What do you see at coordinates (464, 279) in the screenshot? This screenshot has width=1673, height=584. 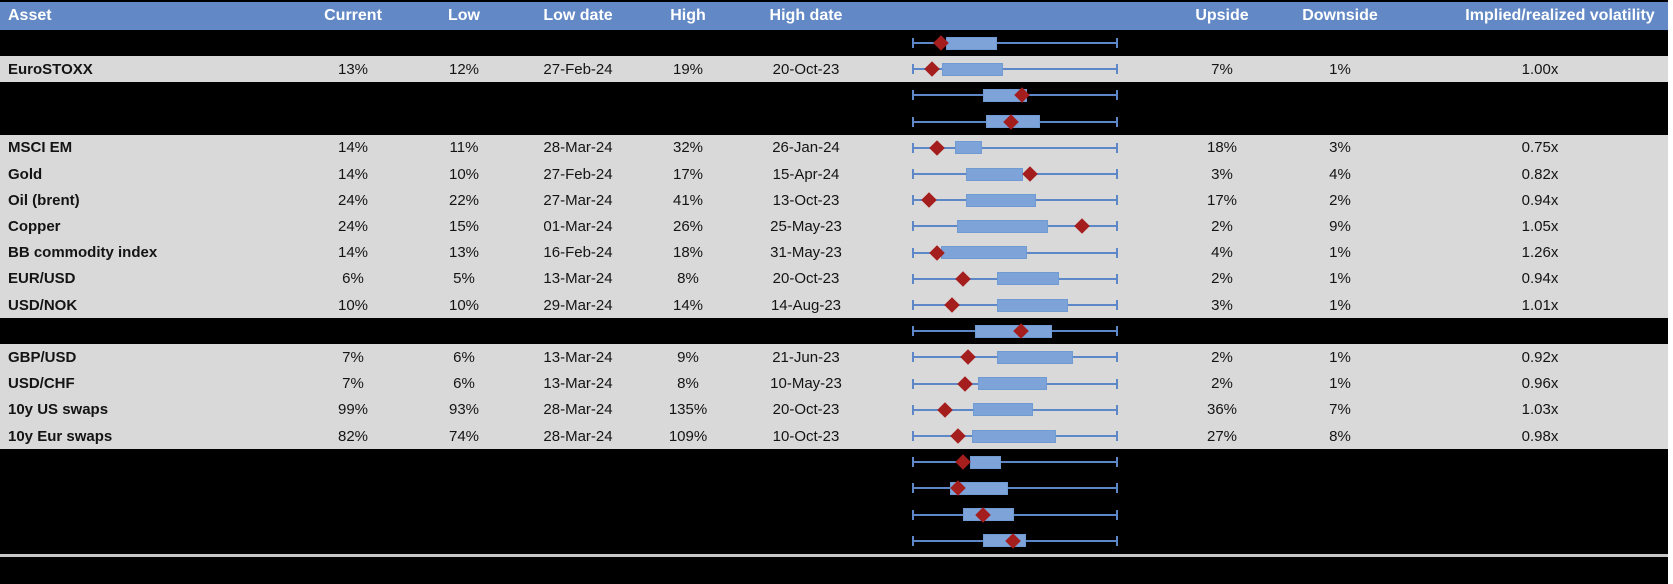 I see `cell-low: 5%` at bounding box center [464, 279].